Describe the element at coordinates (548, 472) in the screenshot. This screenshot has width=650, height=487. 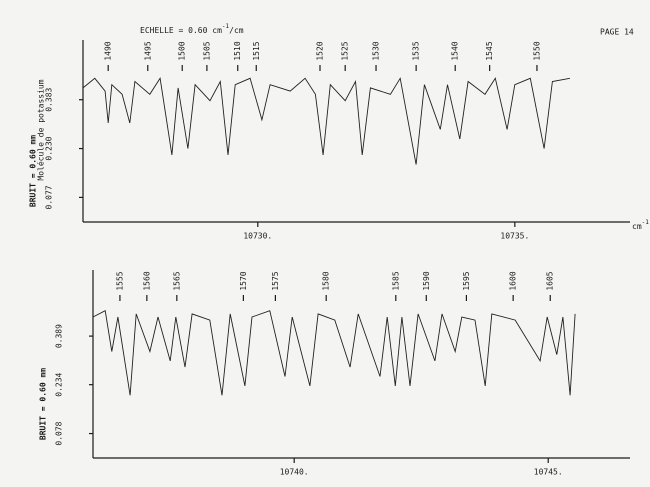
I see `x-tick-label: 10745.` at that location.